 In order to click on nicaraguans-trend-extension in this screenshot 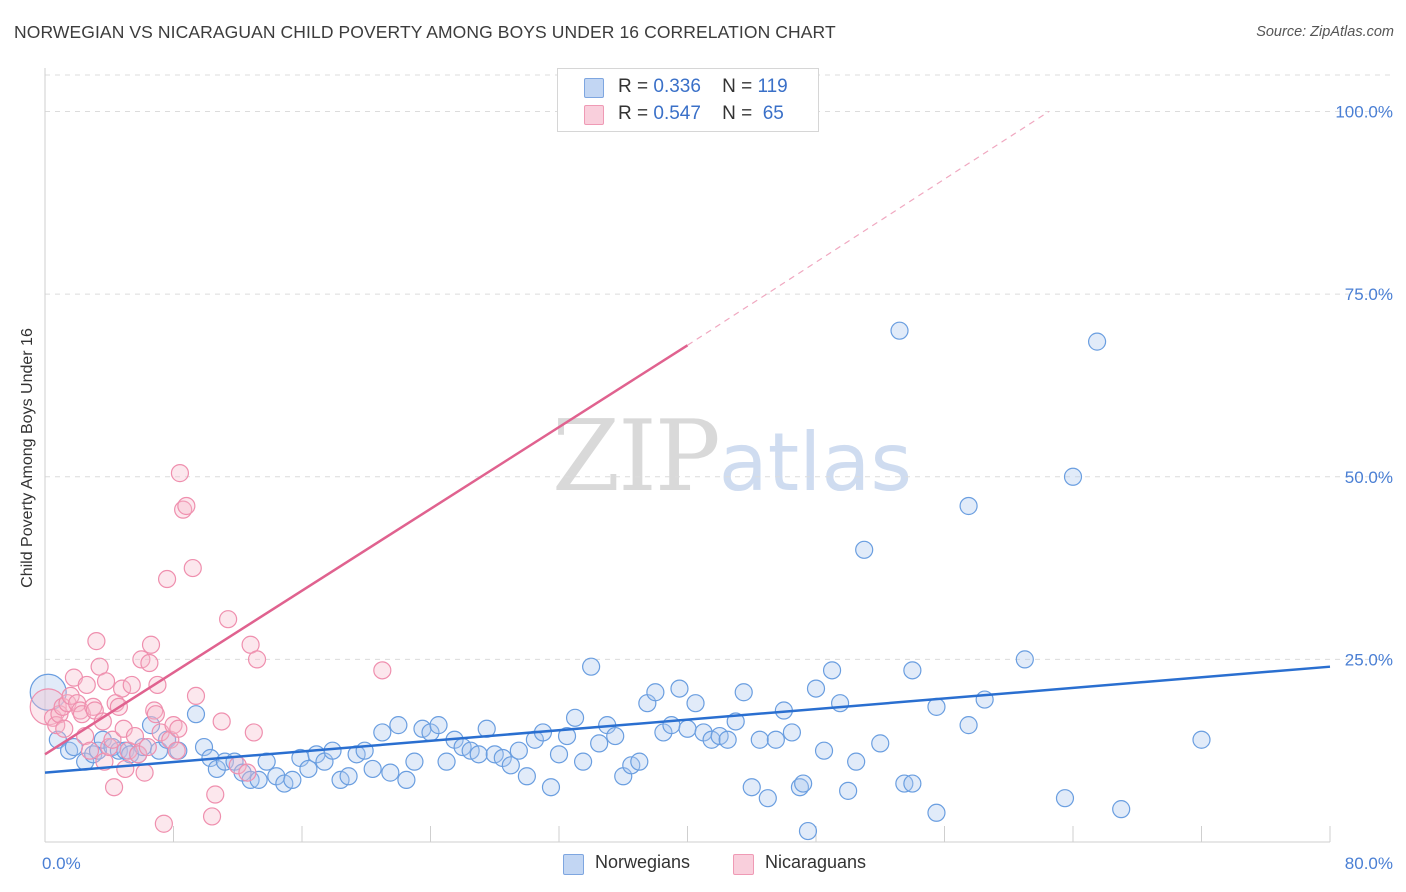, I will do `click(868, 228)`.